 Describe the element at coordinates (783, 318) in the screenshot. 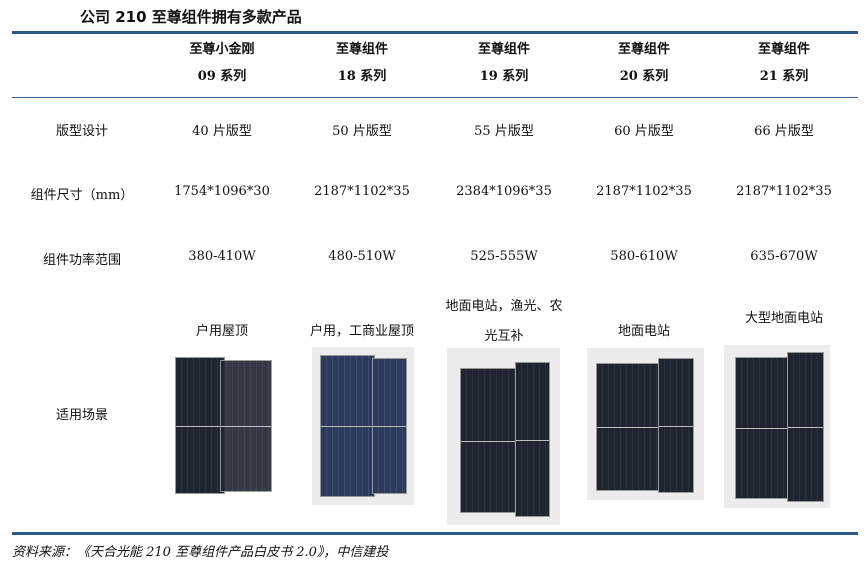

I see `cell-scene: 大型地面电站` at that location.